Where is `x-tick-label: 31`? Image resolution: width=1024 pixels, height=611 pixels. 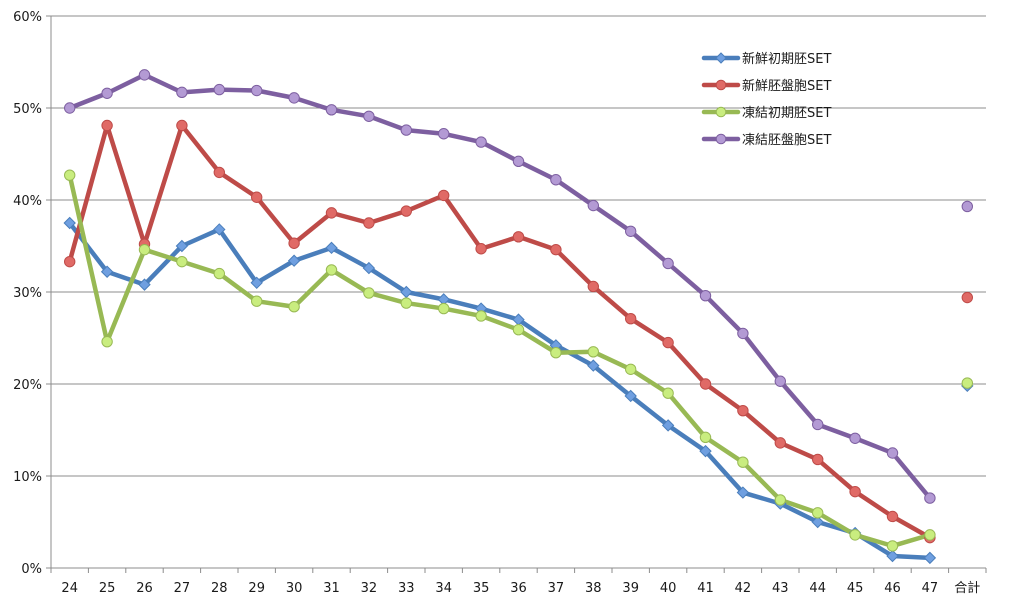
x-tick-label: 31 is located at coordinates (331, 588).